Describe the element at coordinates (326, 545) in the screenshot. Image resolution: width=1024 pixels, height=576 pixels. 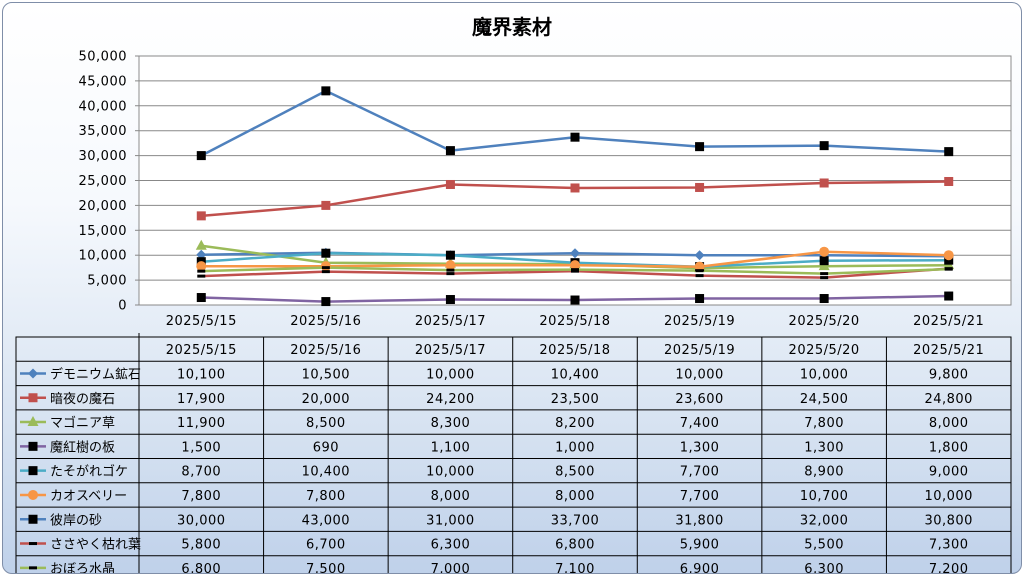
I see `table-value-cell: 6,700` at that location.